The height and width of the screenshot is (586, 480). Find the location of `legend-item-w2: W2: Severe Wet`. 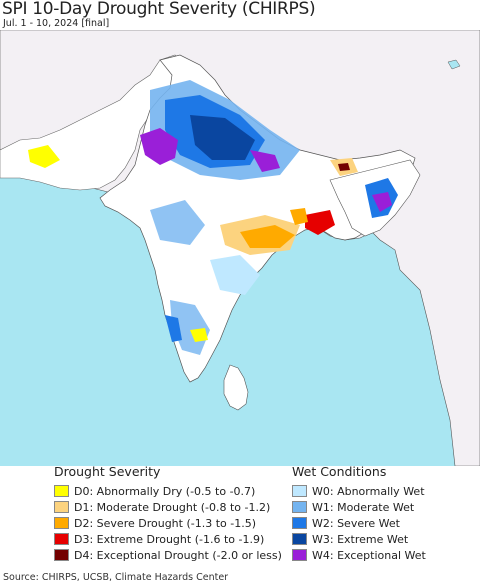

legend-item-w2: W2: Severe Wet is located at coordinates (346, 523).